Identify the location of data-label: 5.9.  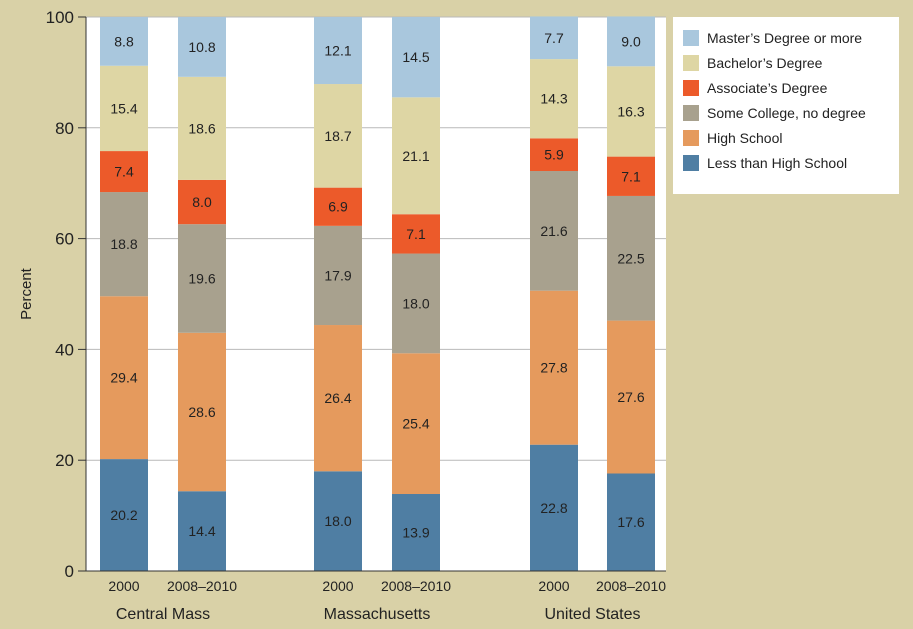
(554, 155).